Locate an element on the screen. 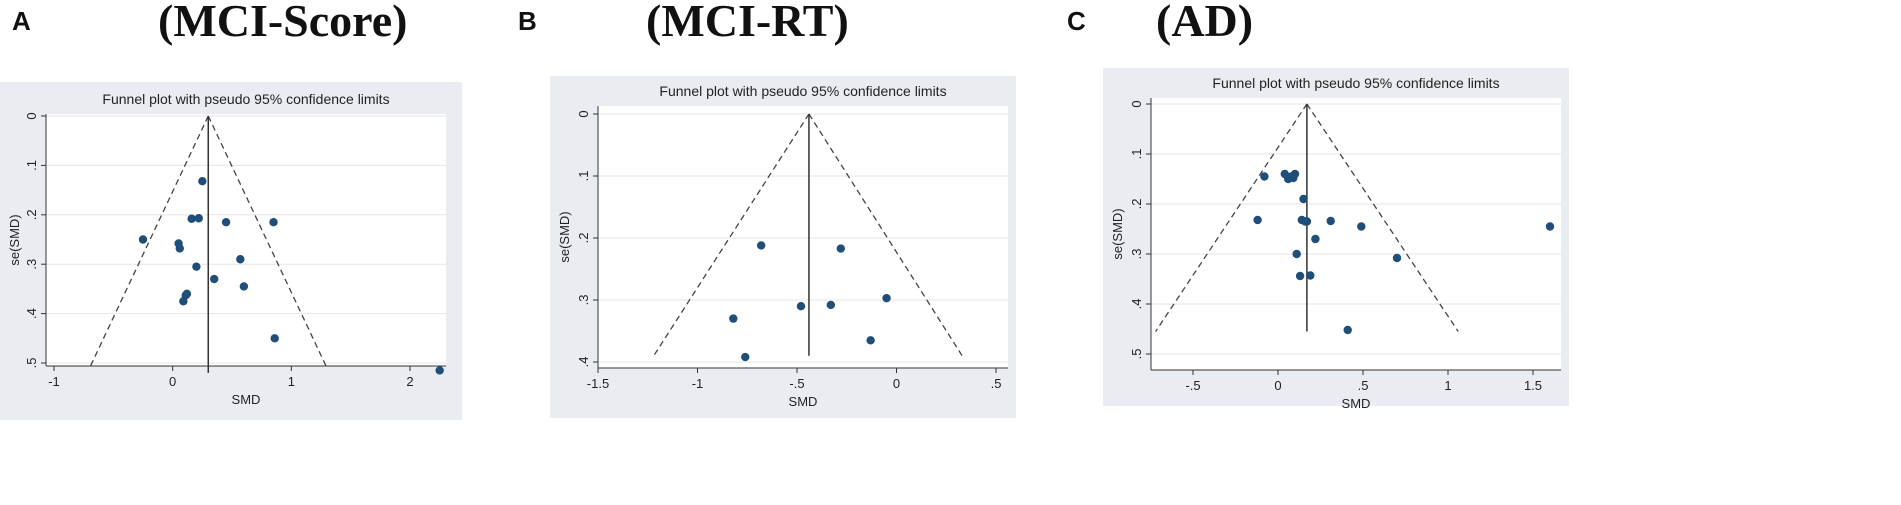 The height and width of the screenshot is (505, 1901). panel-b-title: (MCI-RT) is located at coordinates (747, 23).